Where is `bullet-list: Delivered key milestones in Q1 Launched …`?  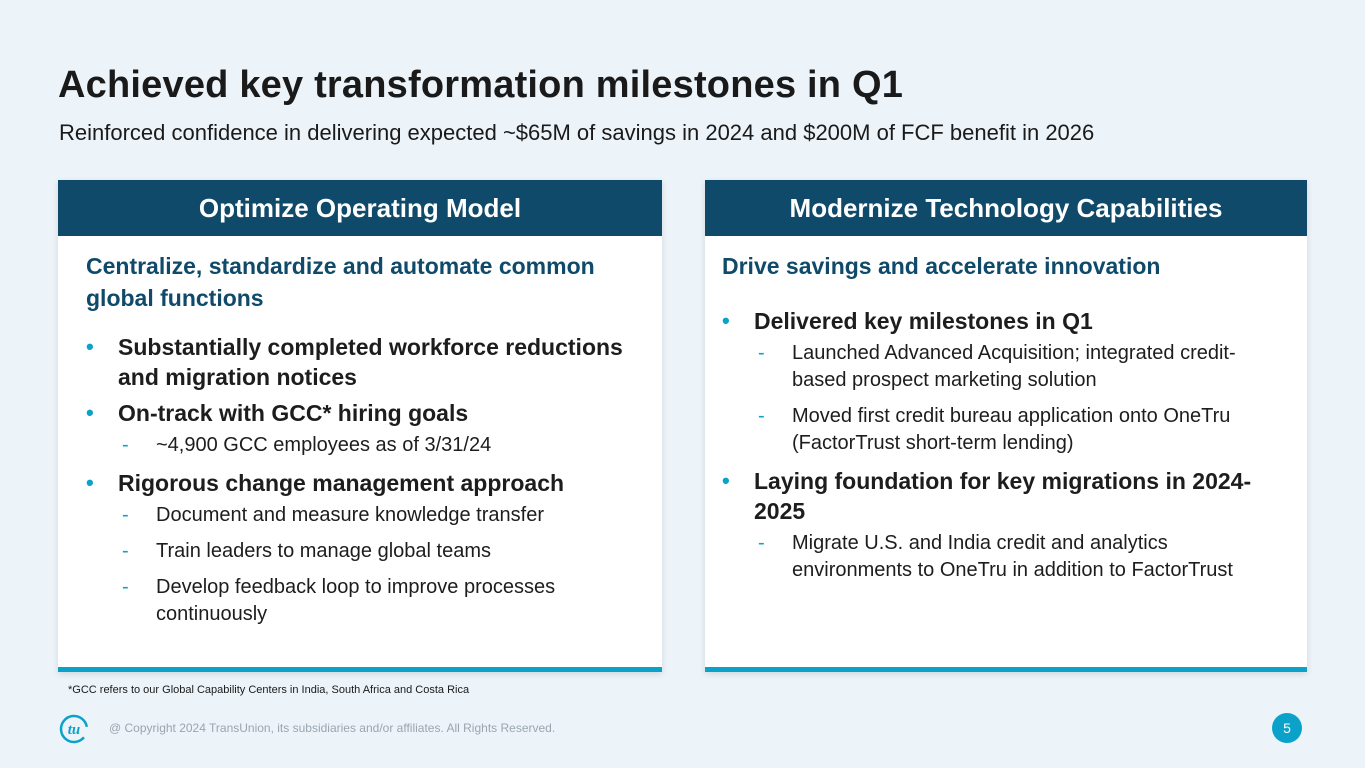
bullet-list: Delivered key milestones in Q1 Launched … is located at coordinates (1000, 445).